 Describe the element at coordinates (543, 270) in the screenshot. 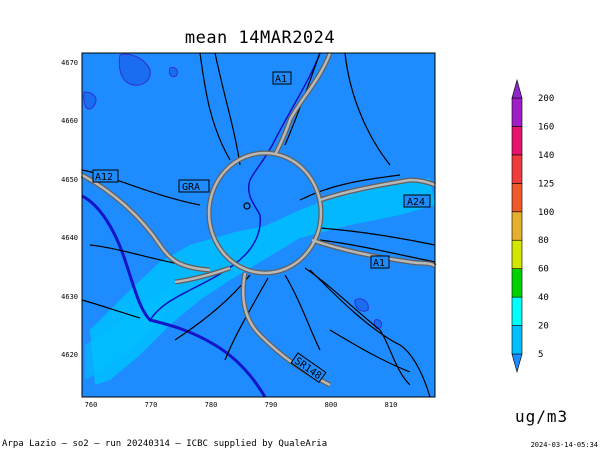

I see `legend-level-label: 60` at that location.